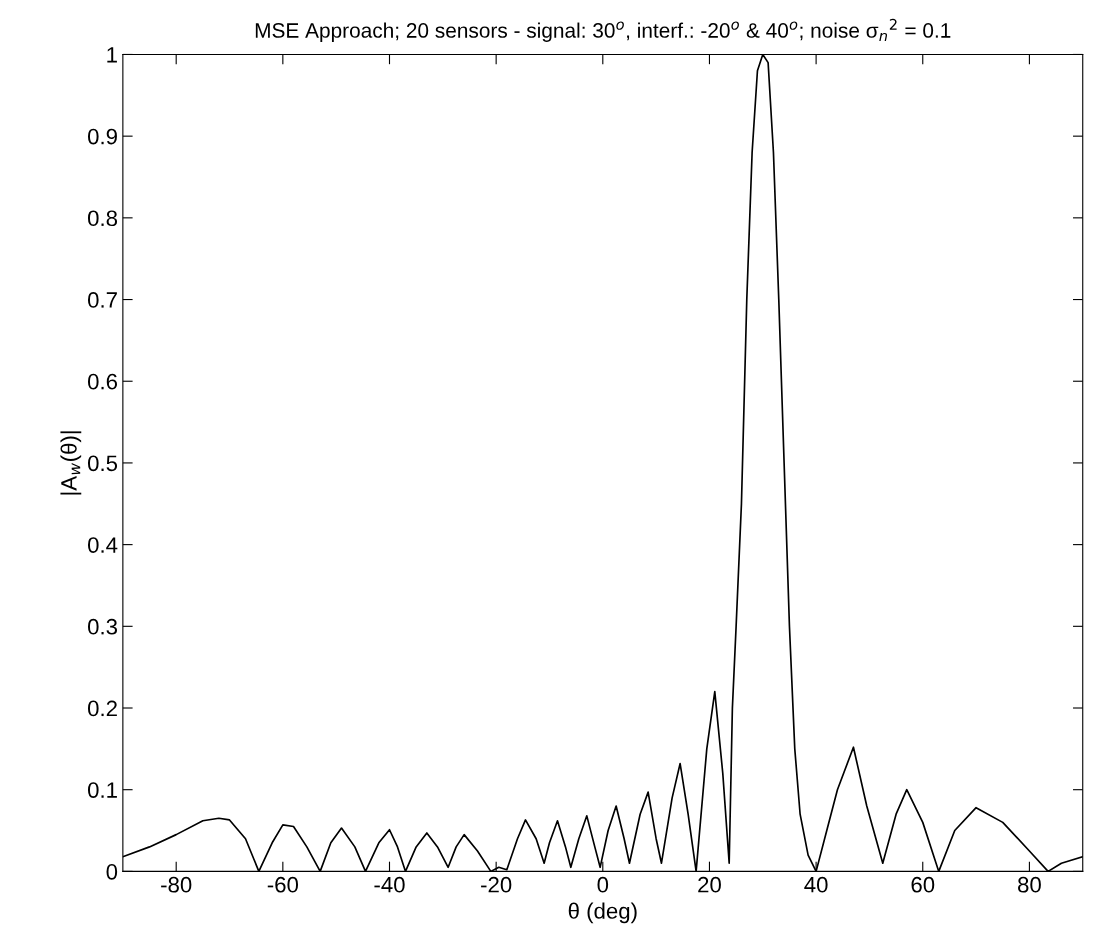  Describe the element at coordinates (102, 136) in the screenshot. I see `y-tick-label: 0.9` at that location.